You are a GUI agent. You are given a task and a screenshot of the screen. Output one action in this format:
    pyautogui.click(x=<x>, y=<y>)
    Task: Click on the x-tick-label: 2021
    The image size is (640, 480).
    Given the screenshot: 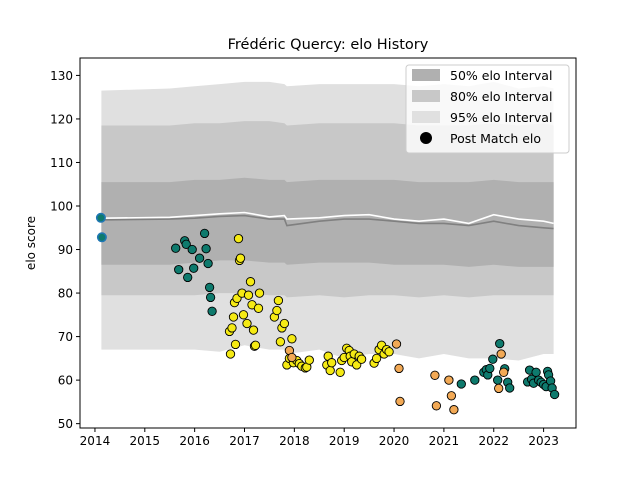 What is the action you would take?
    pyautogui.click(x=444, y=441)
    